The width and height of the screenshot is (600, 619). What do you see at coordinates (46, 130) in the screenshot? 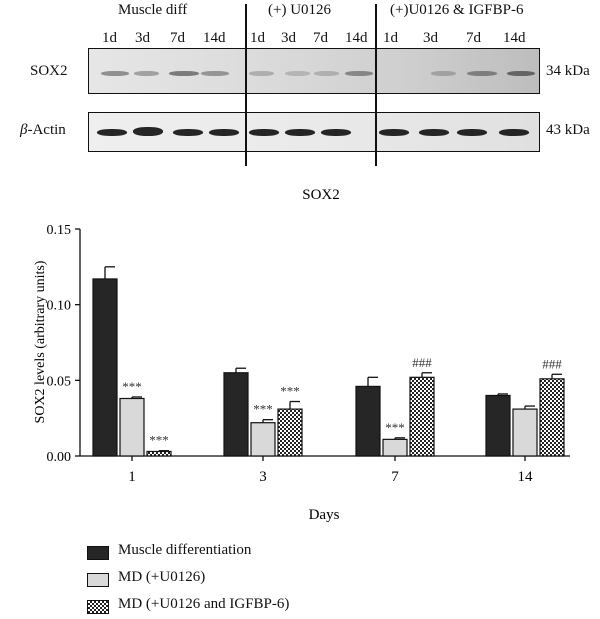
I see `actin-name: -Actin` at bounding box center [46, 130].